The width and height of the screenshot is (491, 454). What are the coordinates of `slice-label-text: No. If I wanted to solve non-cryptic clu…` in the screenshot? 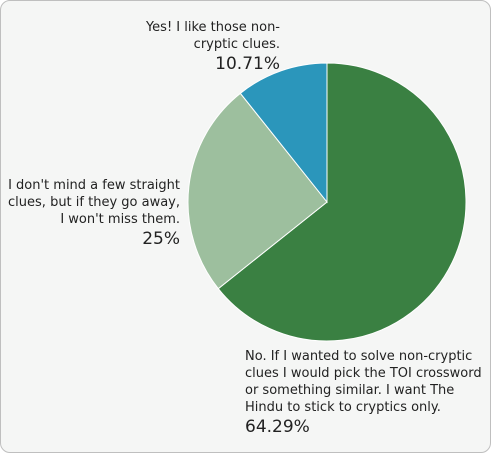 It's located at (363, 382).